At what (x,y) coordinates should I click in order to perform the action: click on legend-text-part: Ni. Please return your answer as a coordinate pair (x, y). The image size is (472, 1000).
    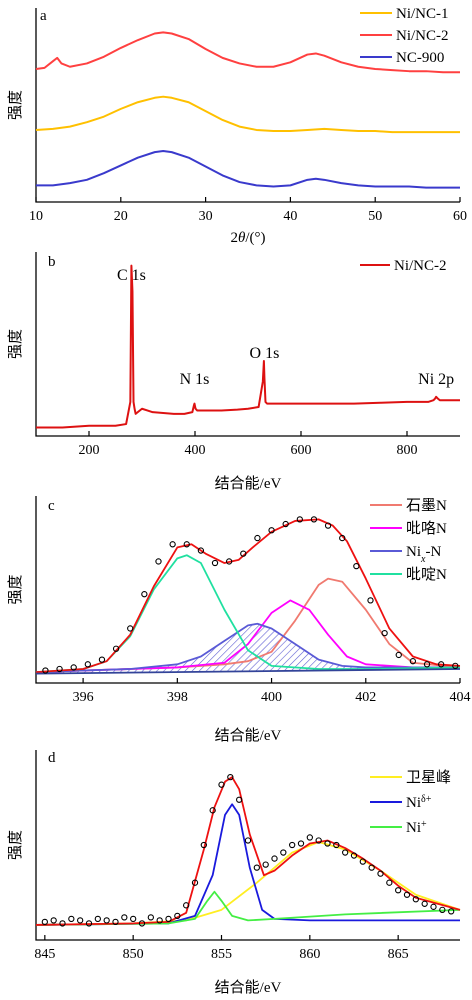
    Looking at the image, I should click on (413, 828).